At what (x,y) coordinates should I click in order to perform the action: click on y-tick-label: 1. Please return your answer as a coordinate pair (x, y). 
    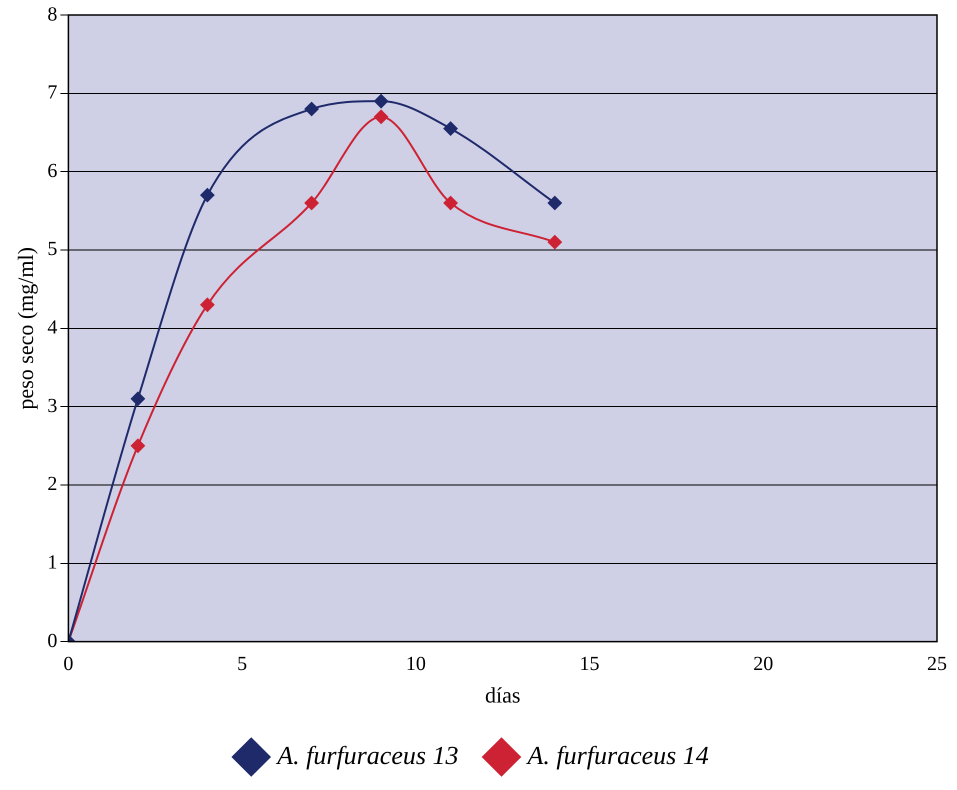
    Looking at the image, I should click on (52, 563).